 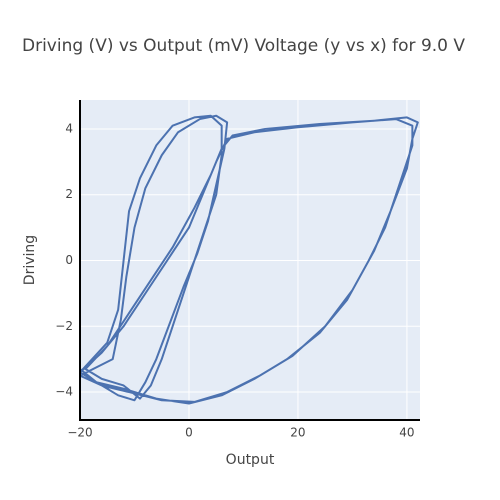 I want to click on x-tick-label: 40, so click(x=406, y=433).